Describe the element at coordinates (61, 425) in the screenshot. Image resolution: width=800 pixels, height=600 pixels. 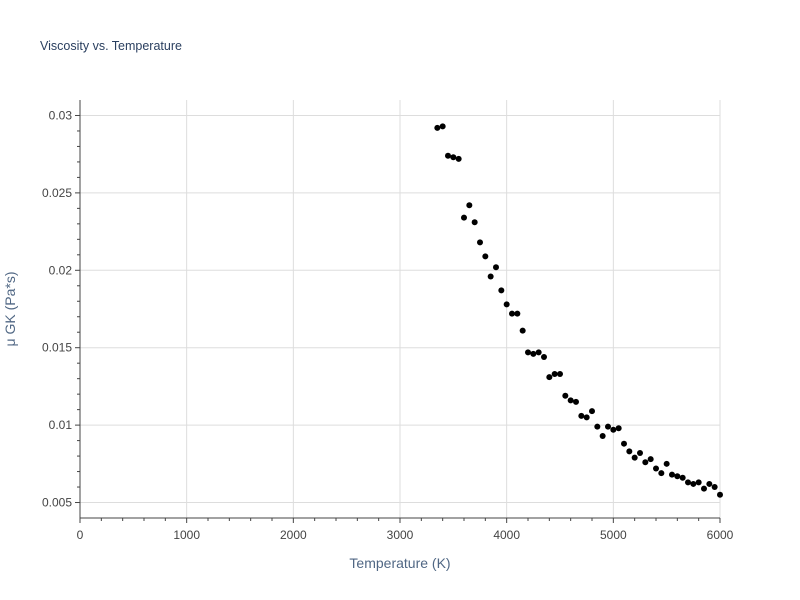
I see `y-tick-label: 0.01` at that location.